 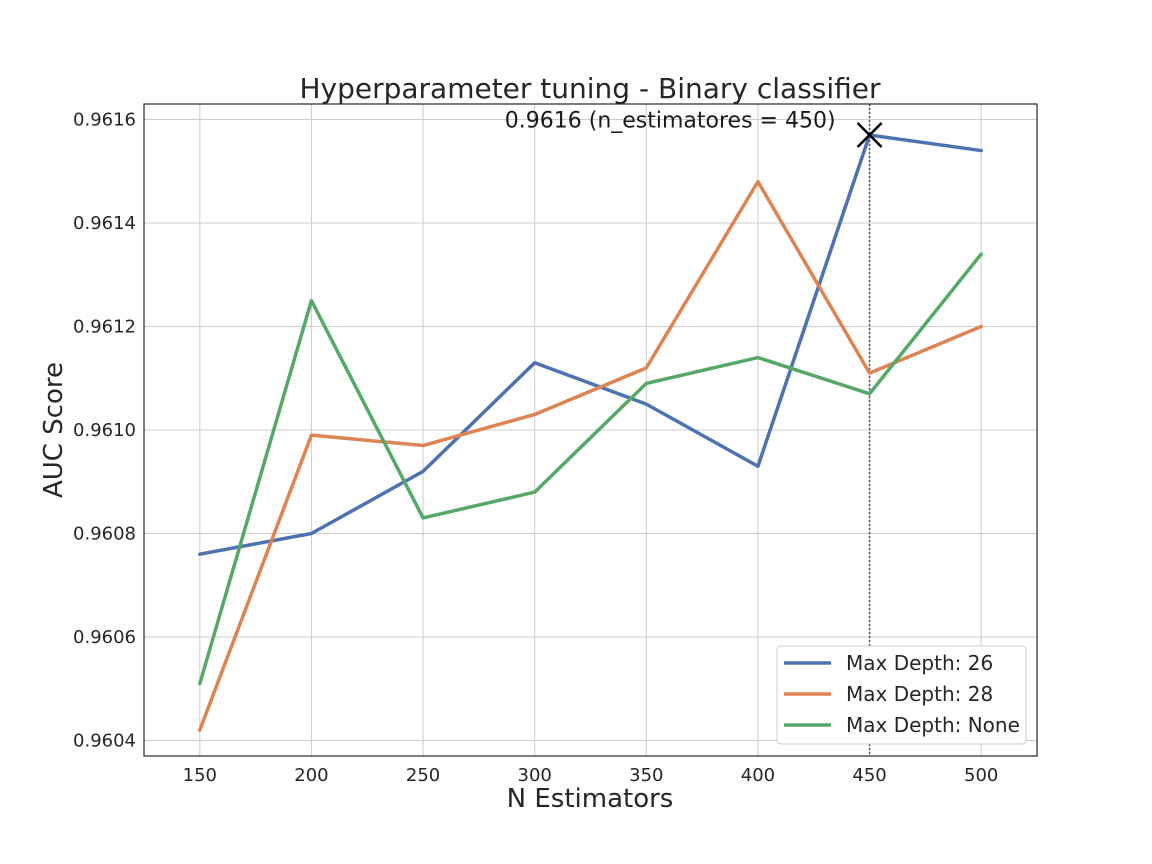 What do you see at coordinates (919, 694) in the screenshot?
I see `legend-label-2: Max Depth: 28` at bounding box center [919, 694].